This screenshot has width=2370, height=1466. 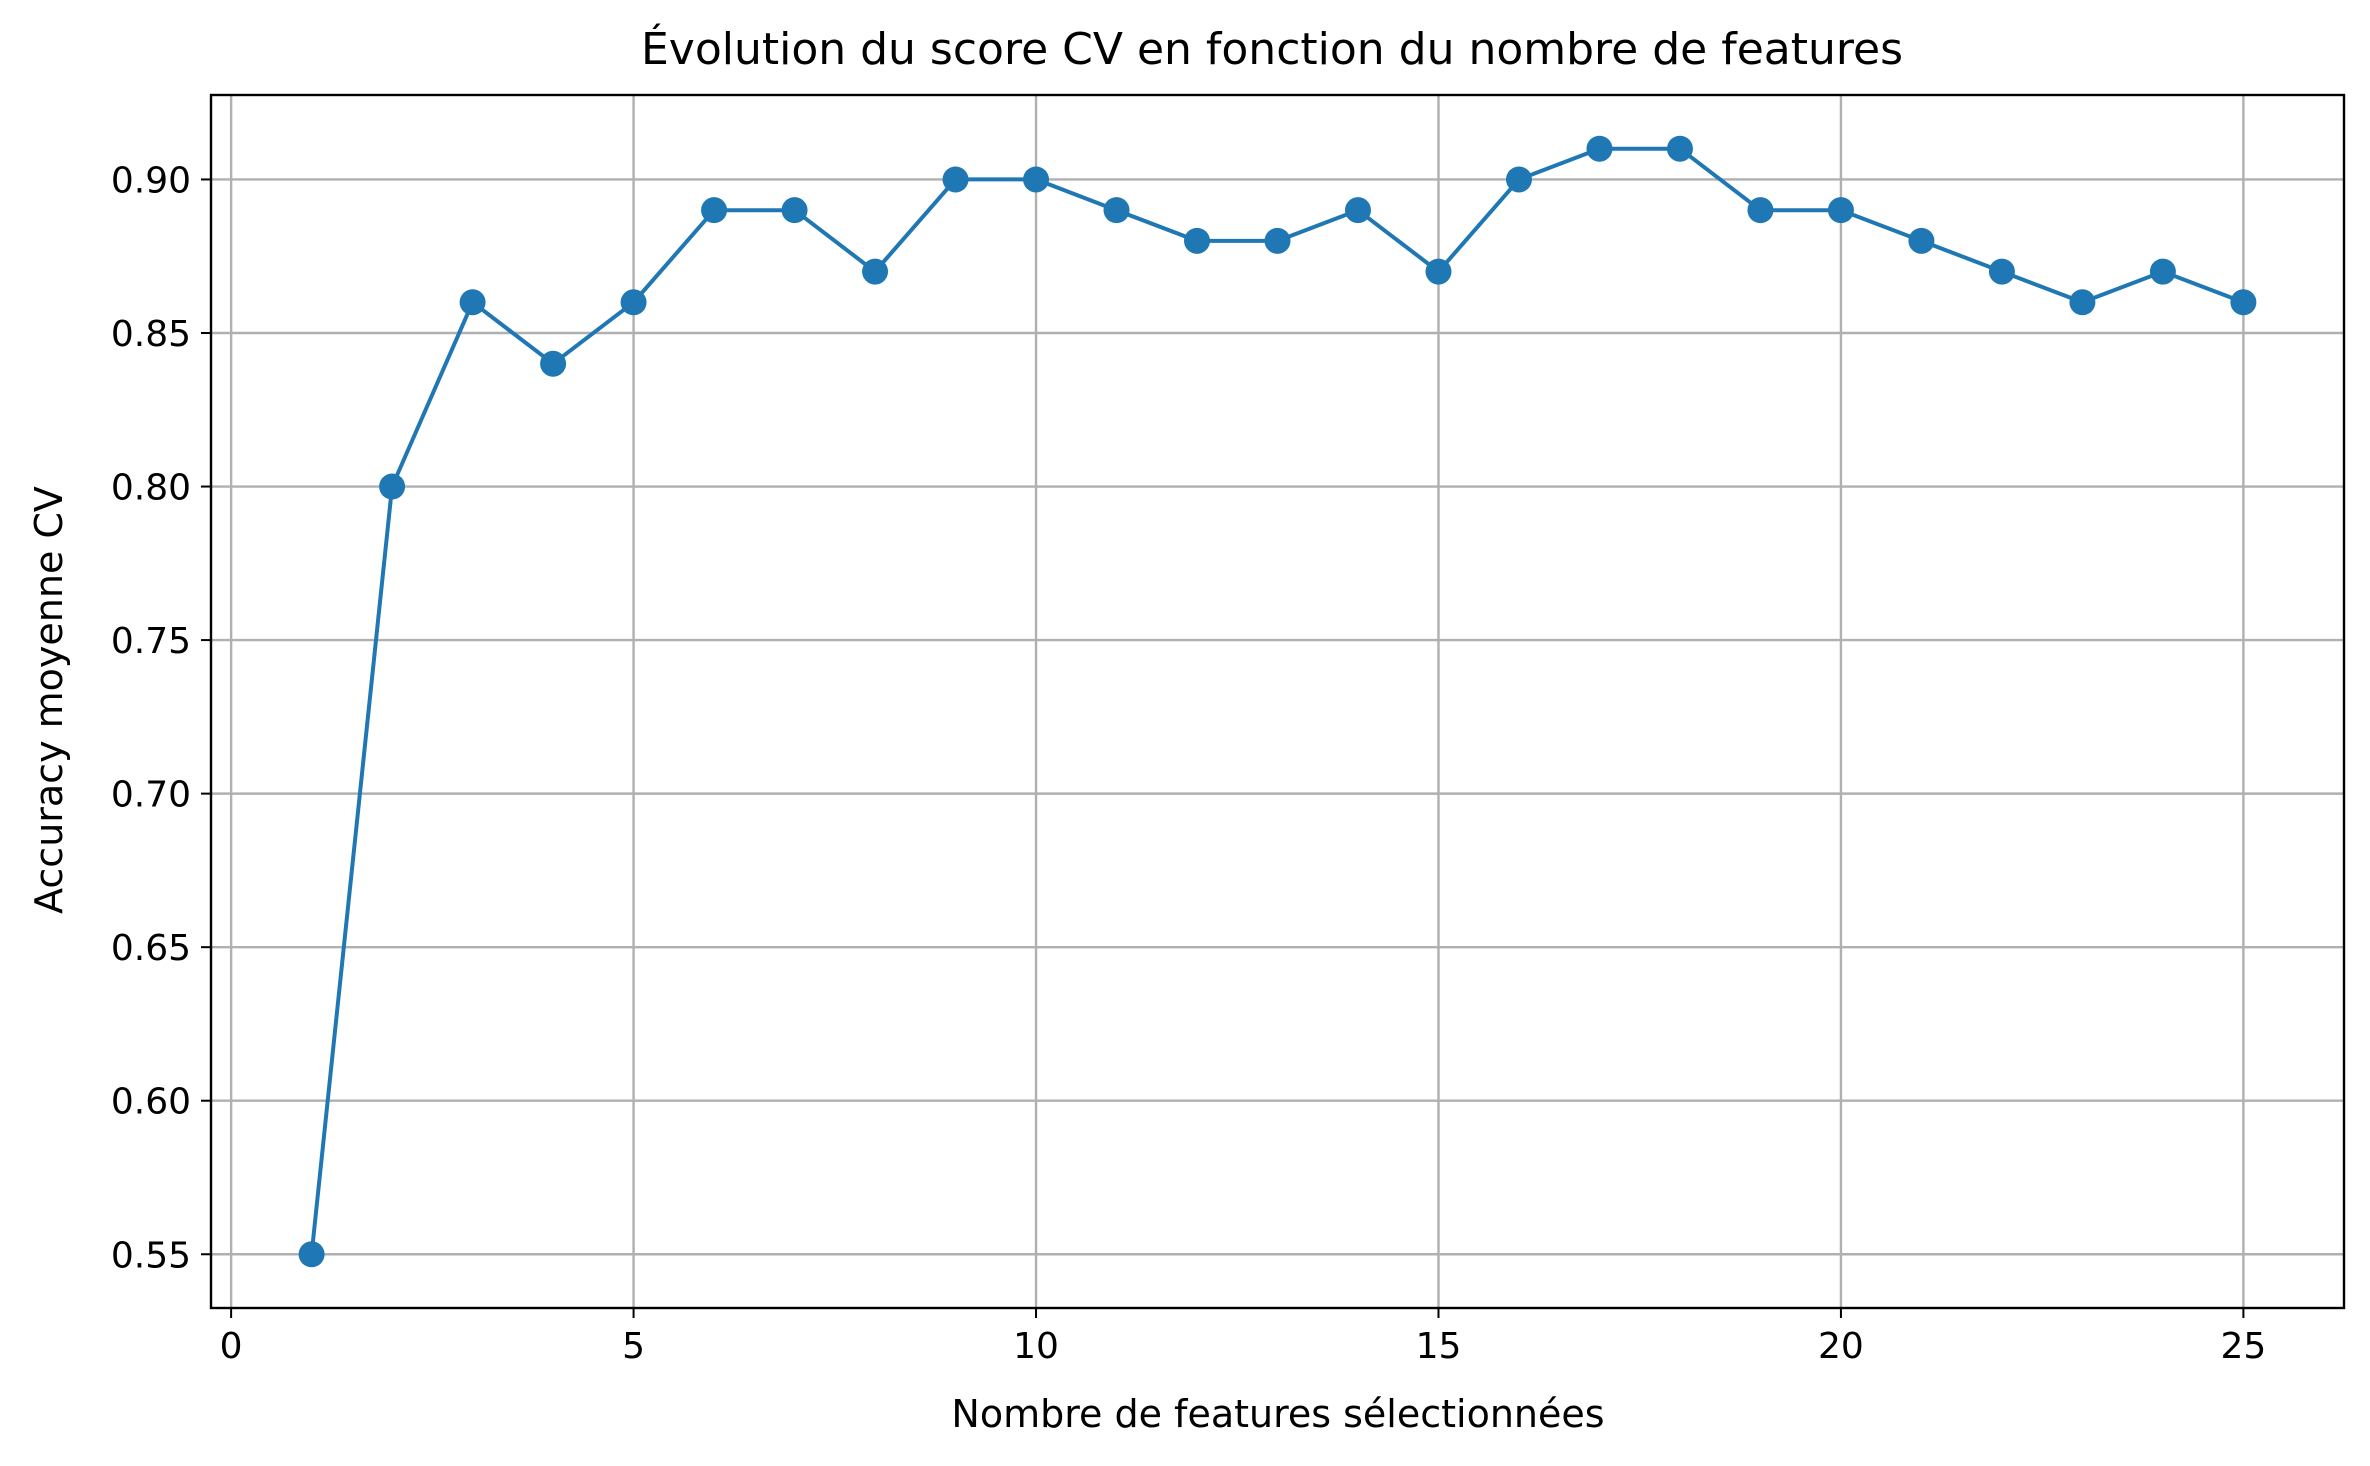 I want to click on x-tick-label: 15, so click(x=1439, y=1346).